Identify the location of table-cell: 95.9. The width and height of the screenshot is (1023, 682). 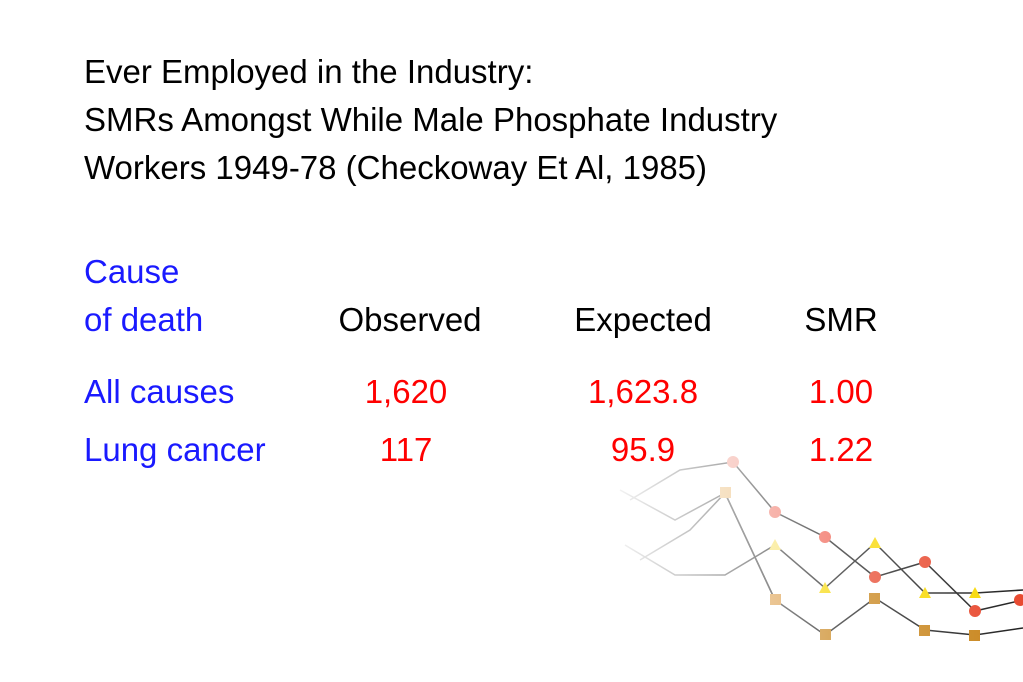
(643, 449).